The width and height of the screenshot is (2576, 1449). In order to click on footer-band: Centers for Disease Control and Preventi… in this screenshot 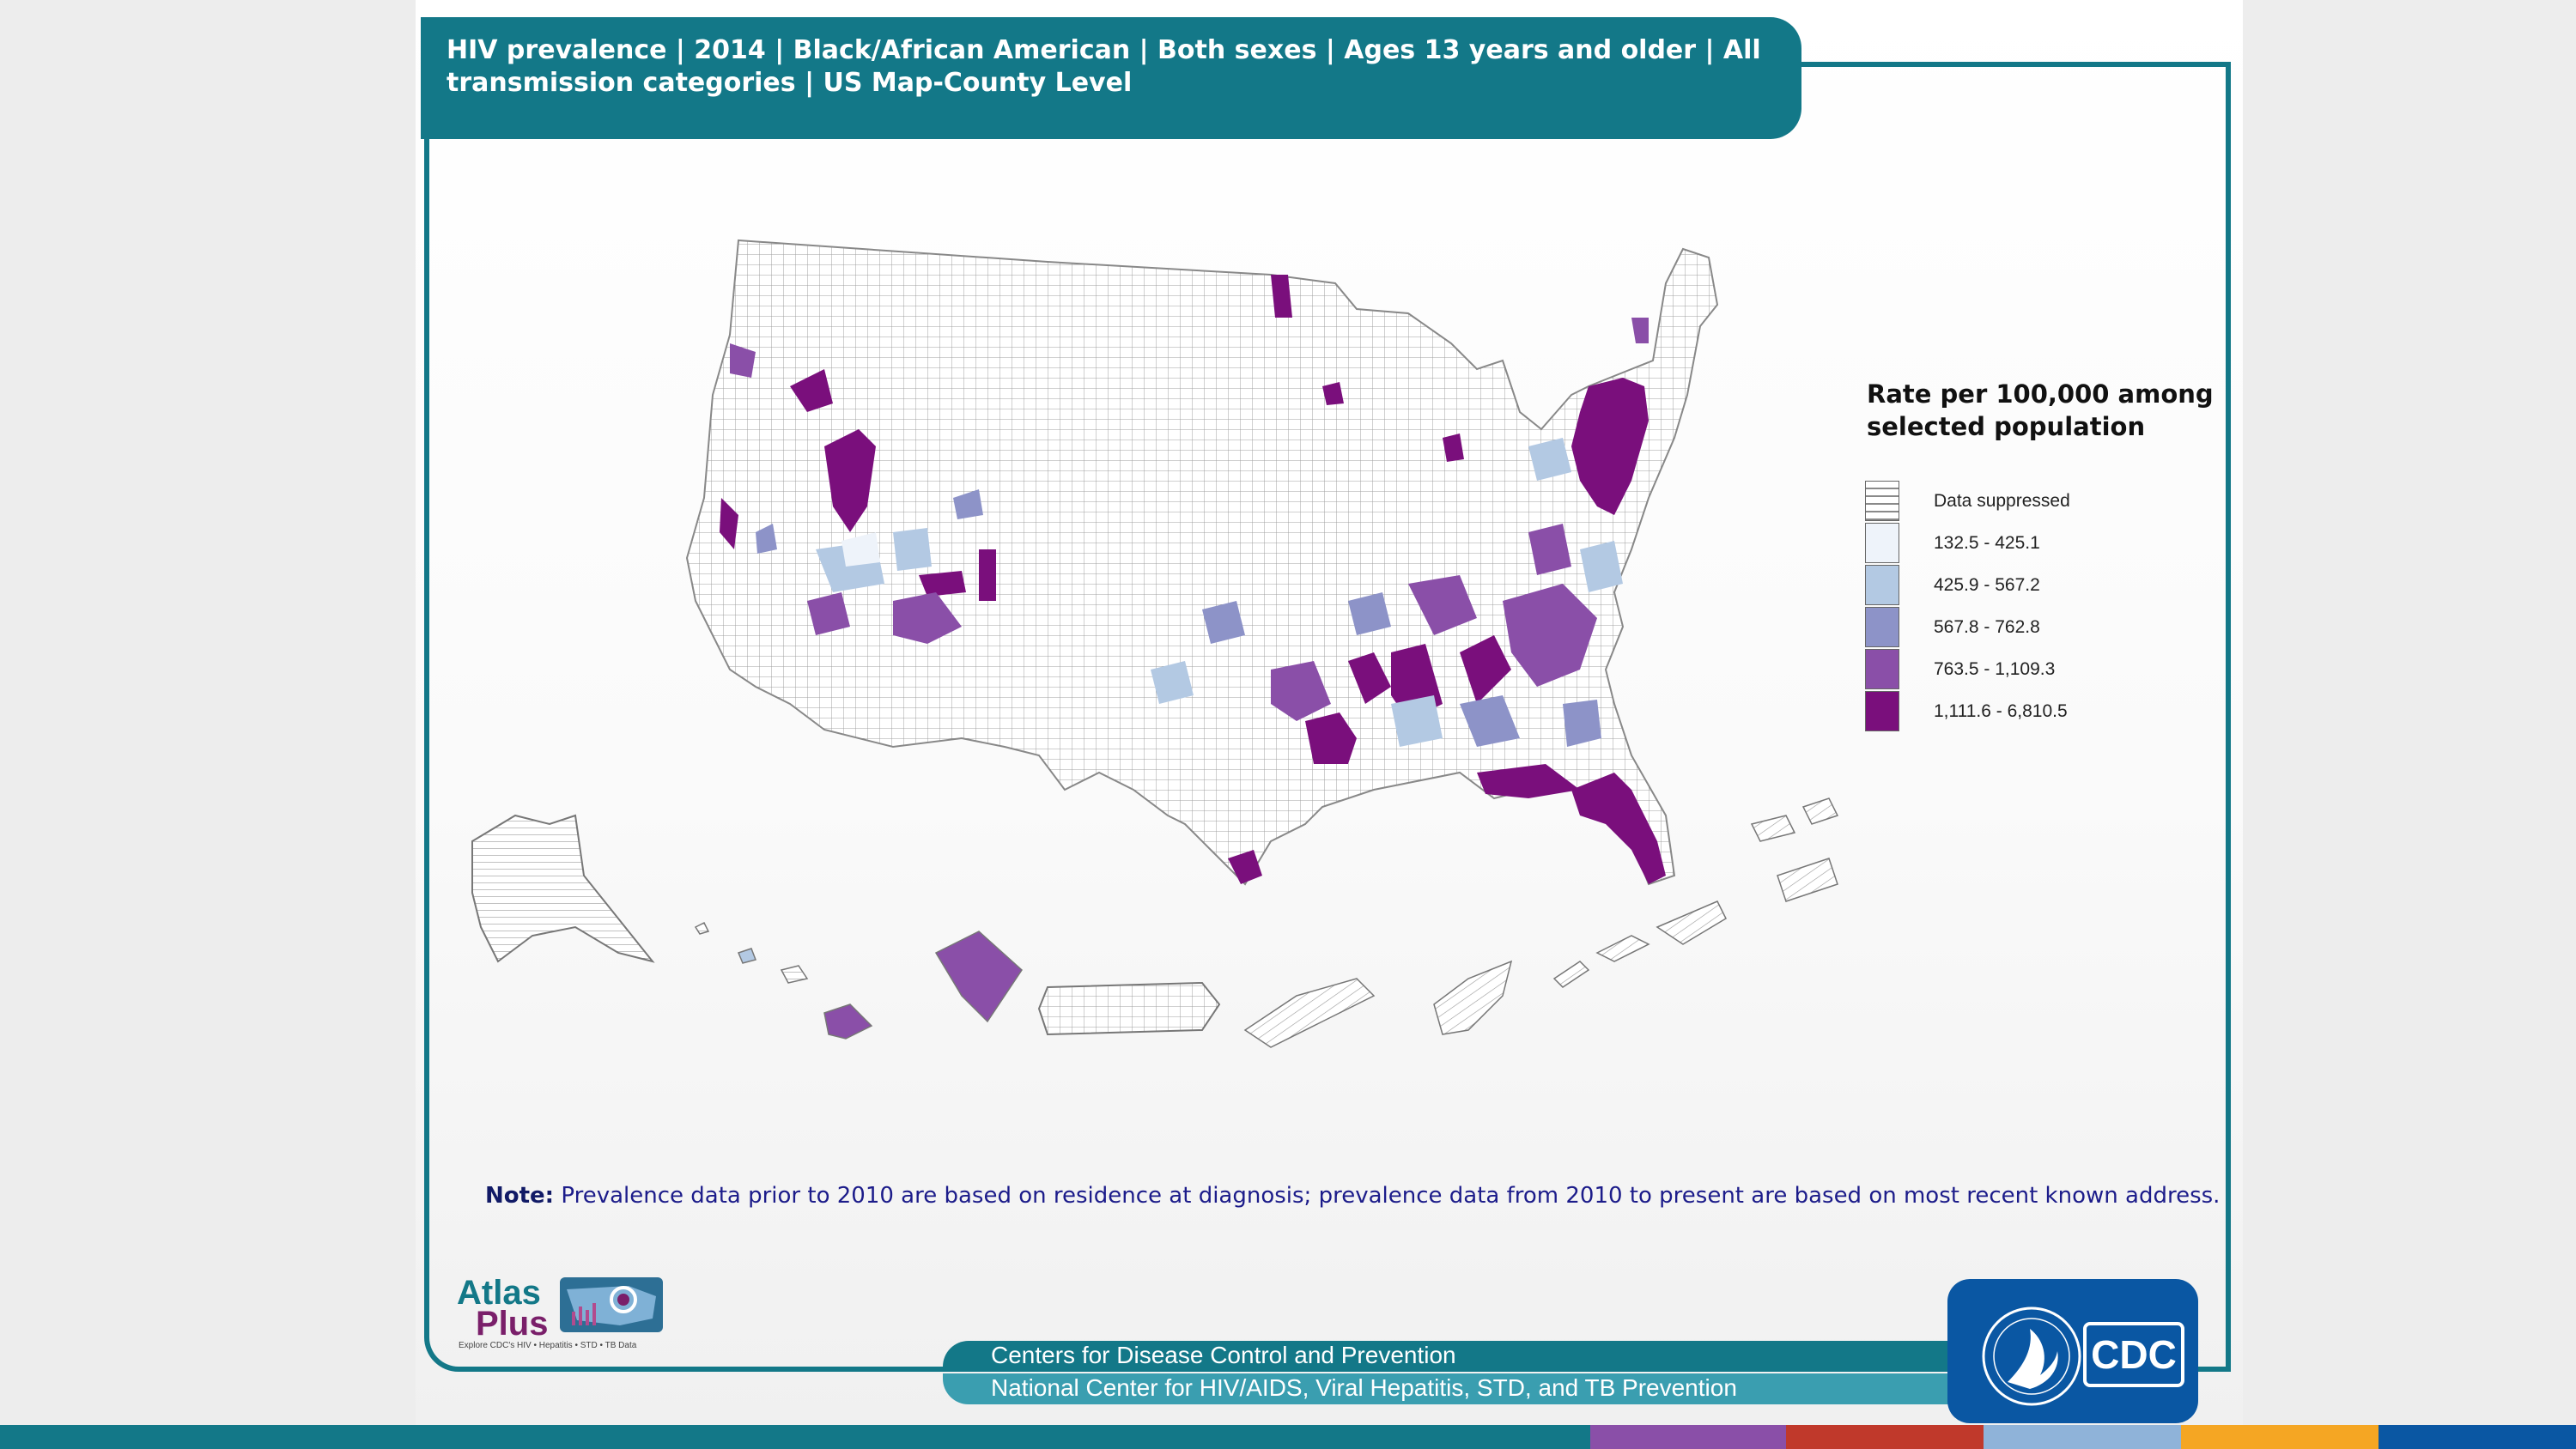, I will do `click(1449, 1372)`.